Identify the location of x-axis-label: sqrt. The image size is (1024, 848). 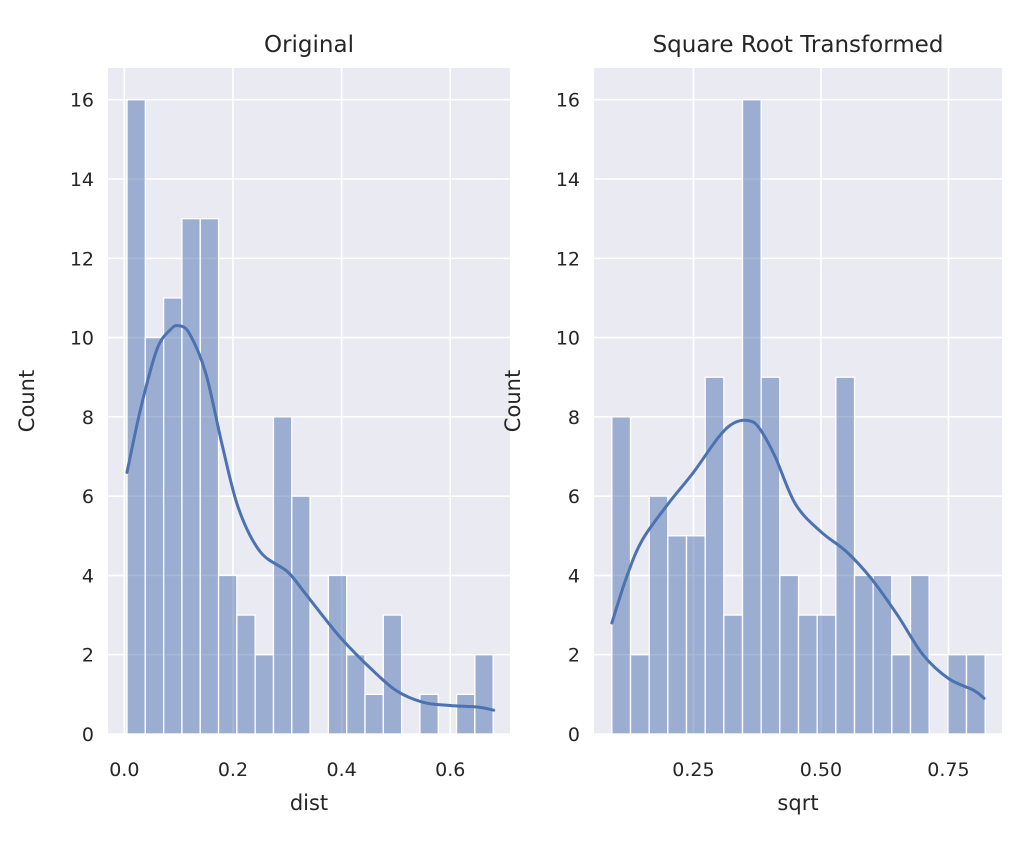
(797, 803).